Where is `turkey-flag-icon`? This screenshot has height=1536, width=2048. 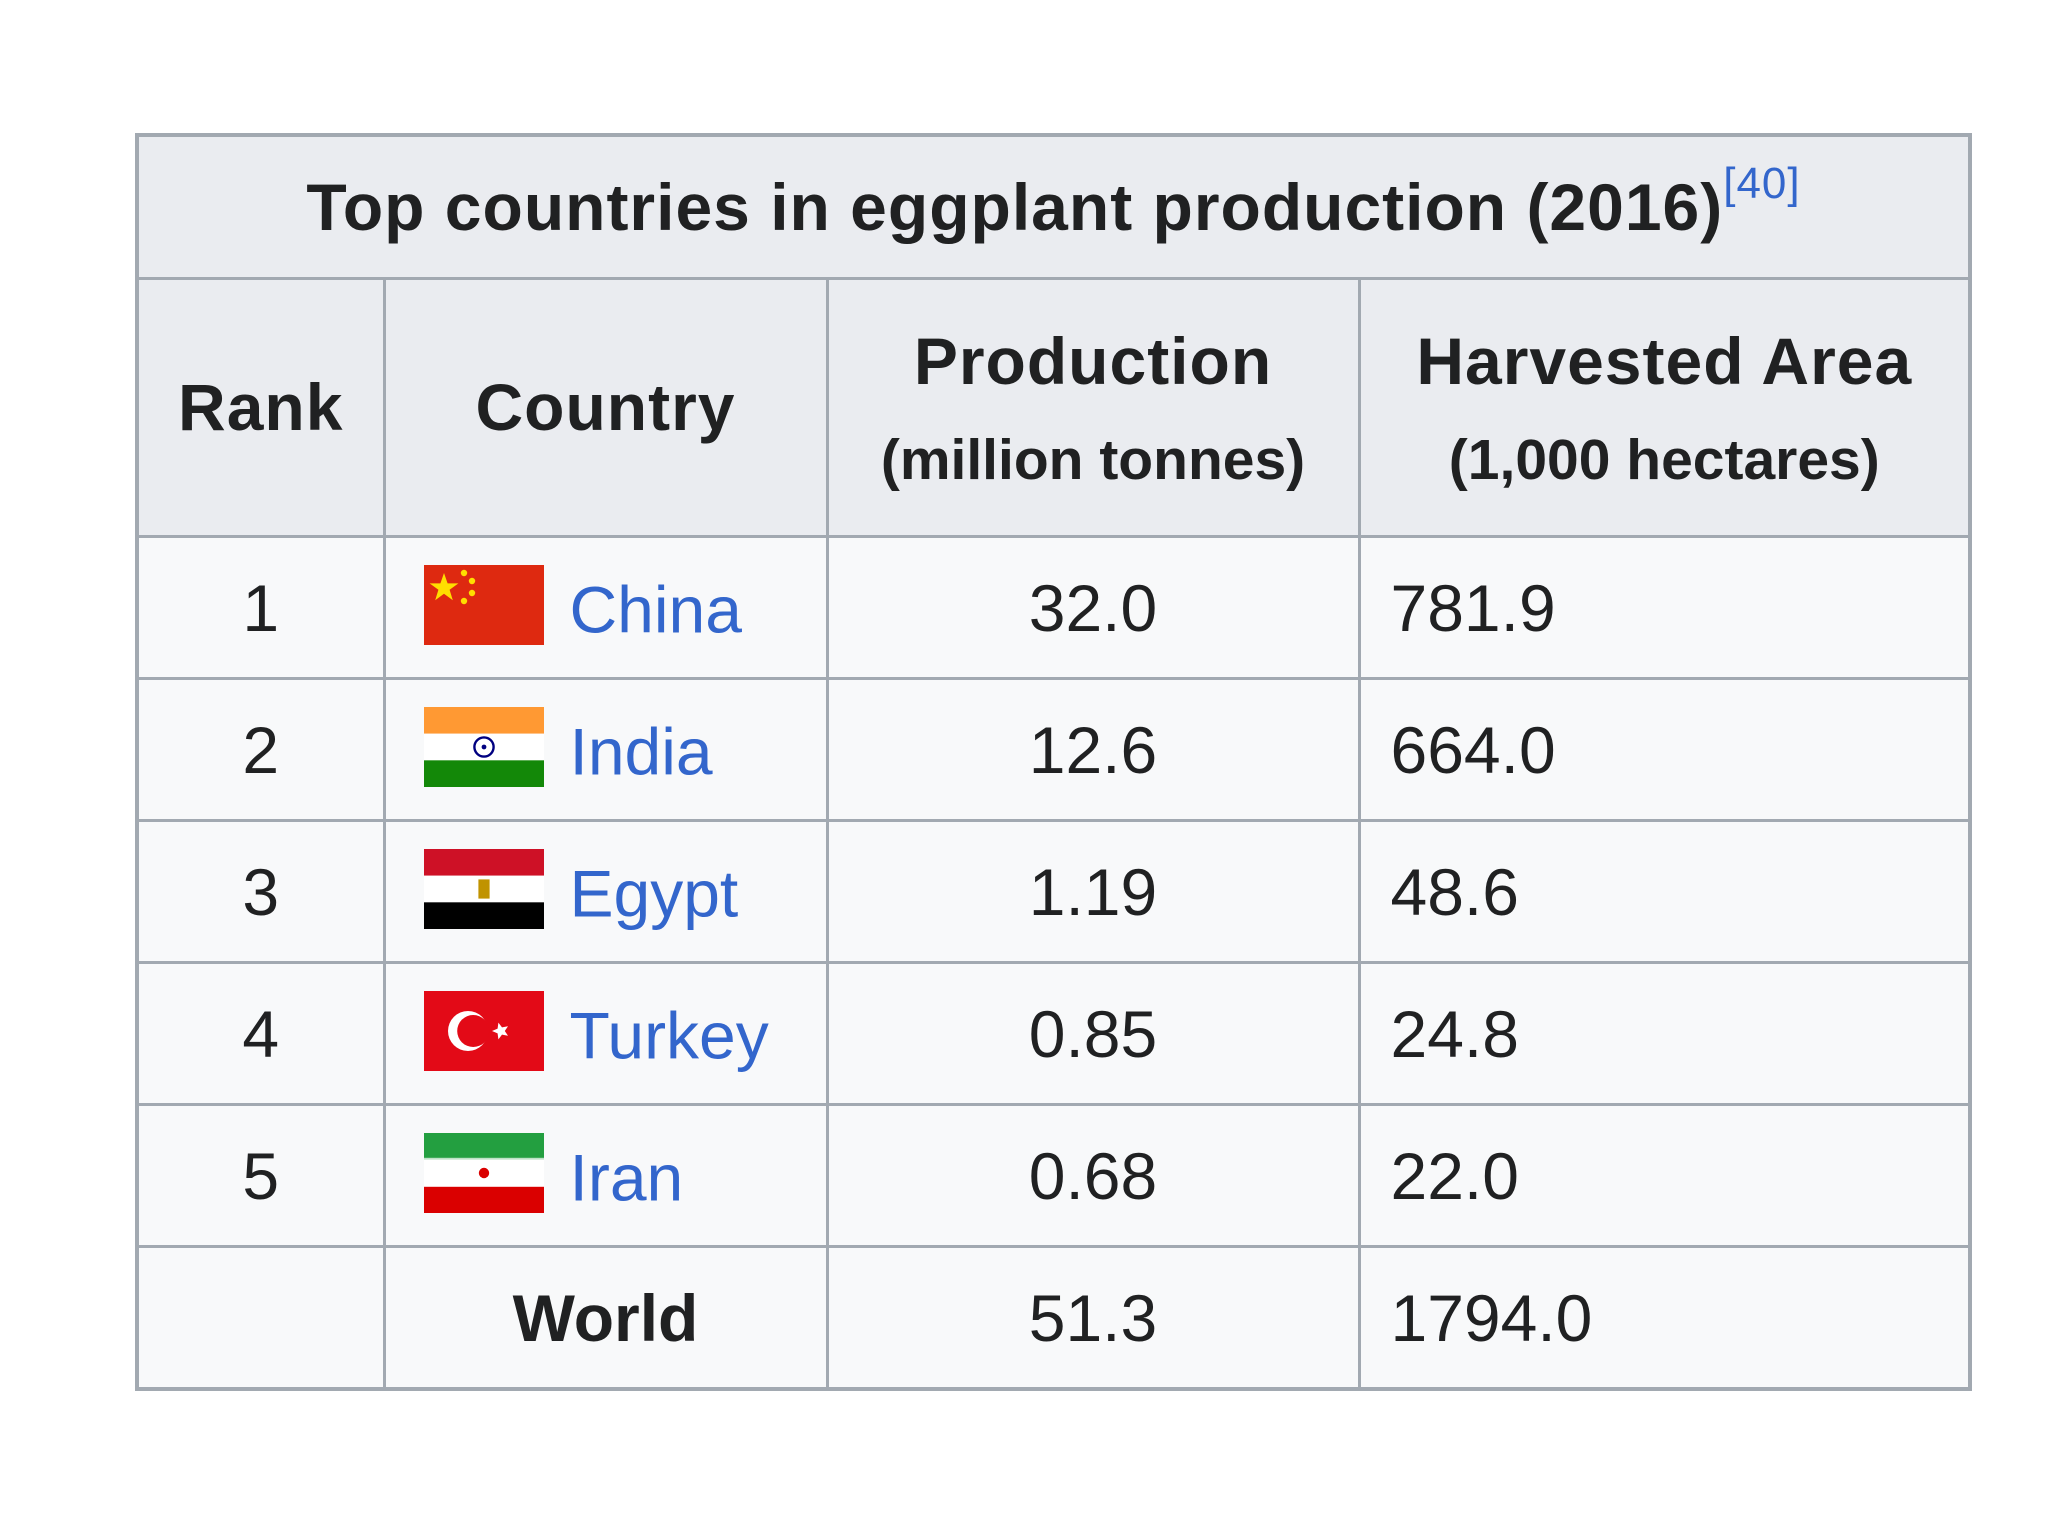 turkey-flag-icon is located at coordinates (483, 1031).